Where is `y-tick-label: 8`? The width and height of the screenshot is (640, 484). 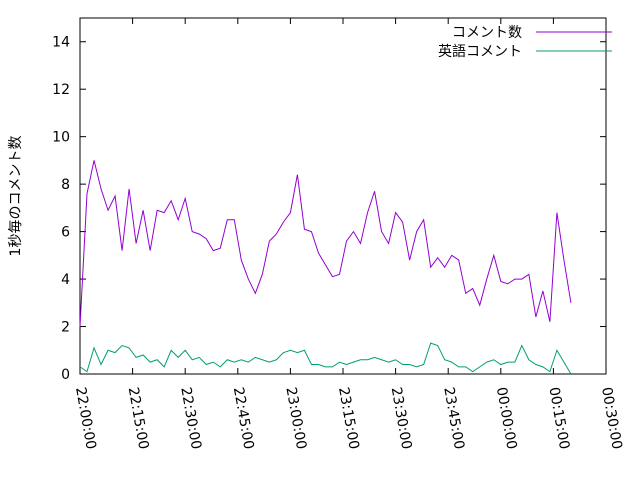
y-tick-label: 8 is located at coordinates (65, 185).